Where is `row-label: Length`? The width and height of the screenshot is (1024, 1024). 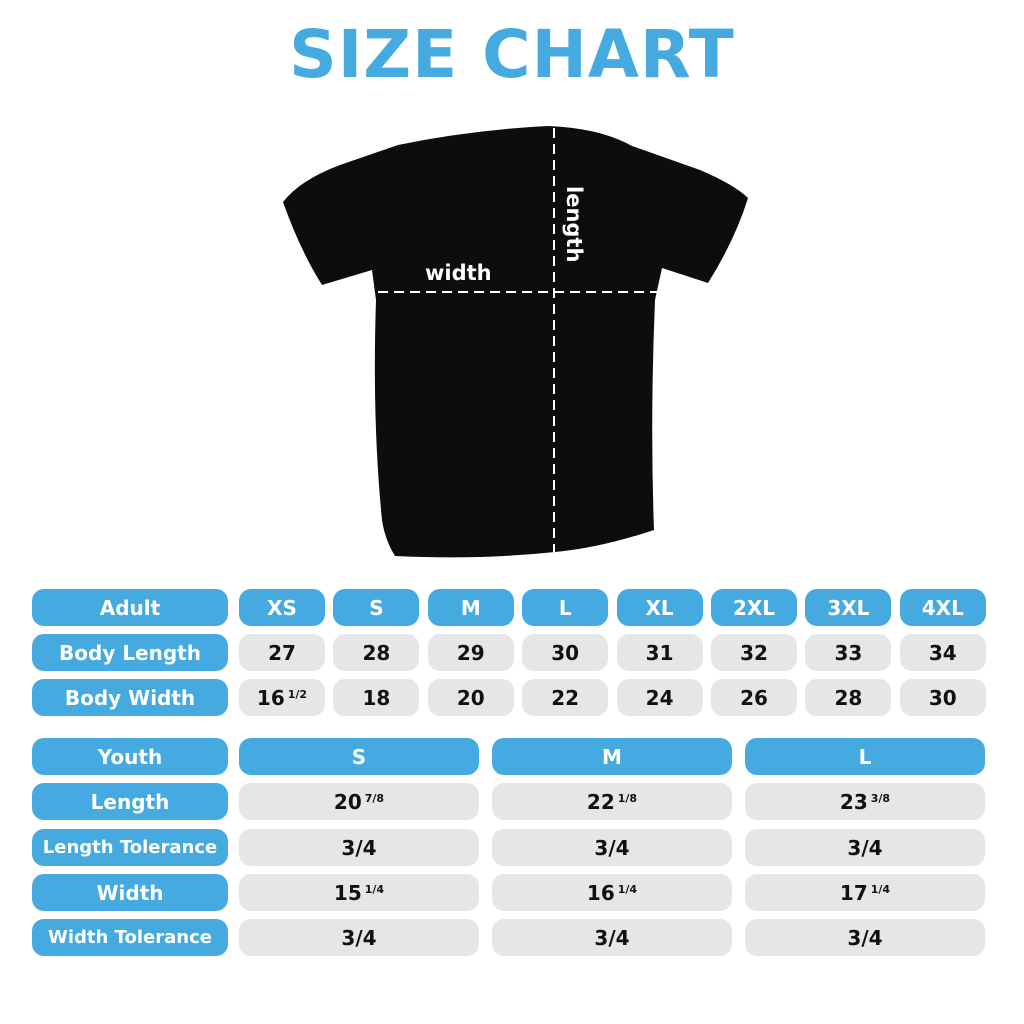 row-label: Length is located at coordinates (130, 801).